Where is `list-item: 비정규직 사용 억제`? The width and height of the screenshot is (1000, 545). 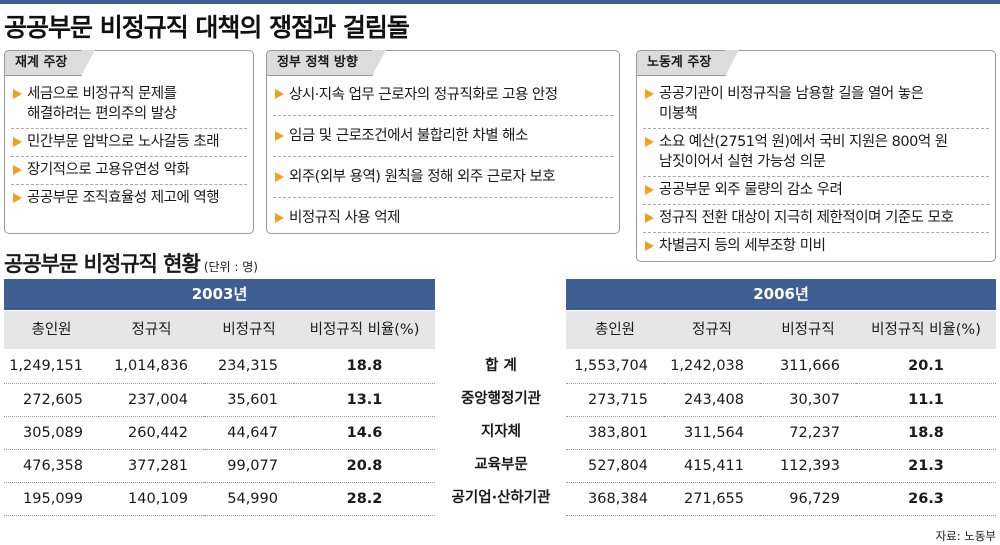 list-item: 비정규직 사용 억제 is located at coordinates (443, 215).